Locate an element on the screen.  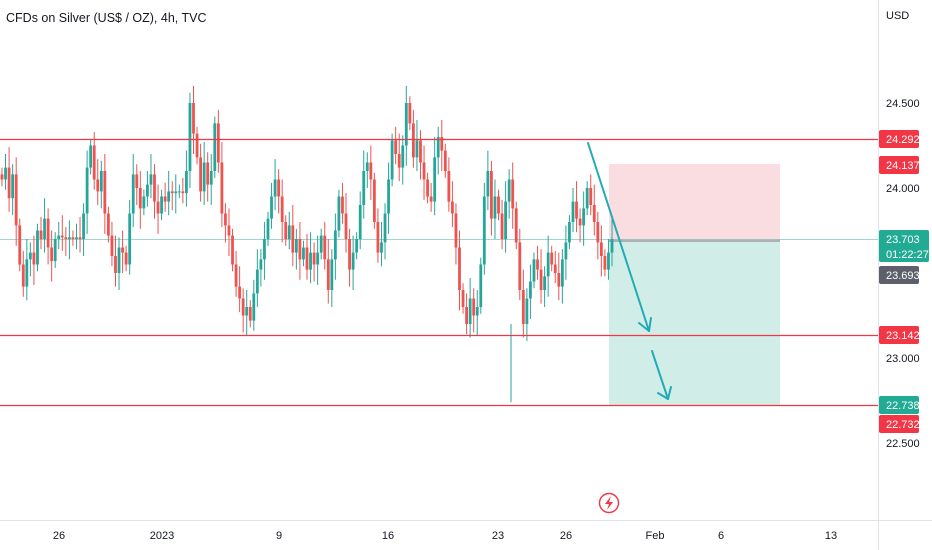
lightning-bolt-icon is located at coordinates (609, 503).